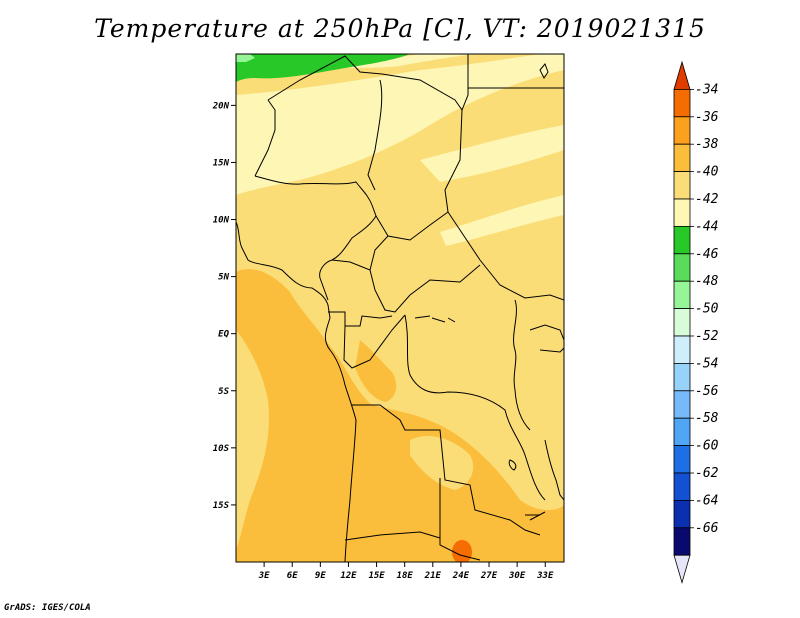 This screenshot has height=618, width=800. I want to click on colorbar-level-label: -36, so click(707, 117).